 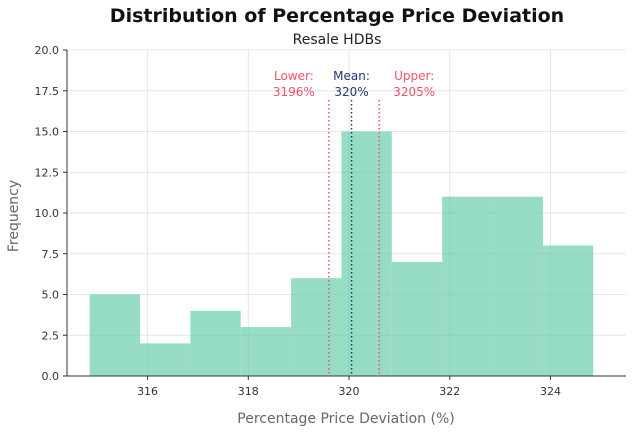 I want to click on mean-label-value: 320%, so click(x=351, y=92).